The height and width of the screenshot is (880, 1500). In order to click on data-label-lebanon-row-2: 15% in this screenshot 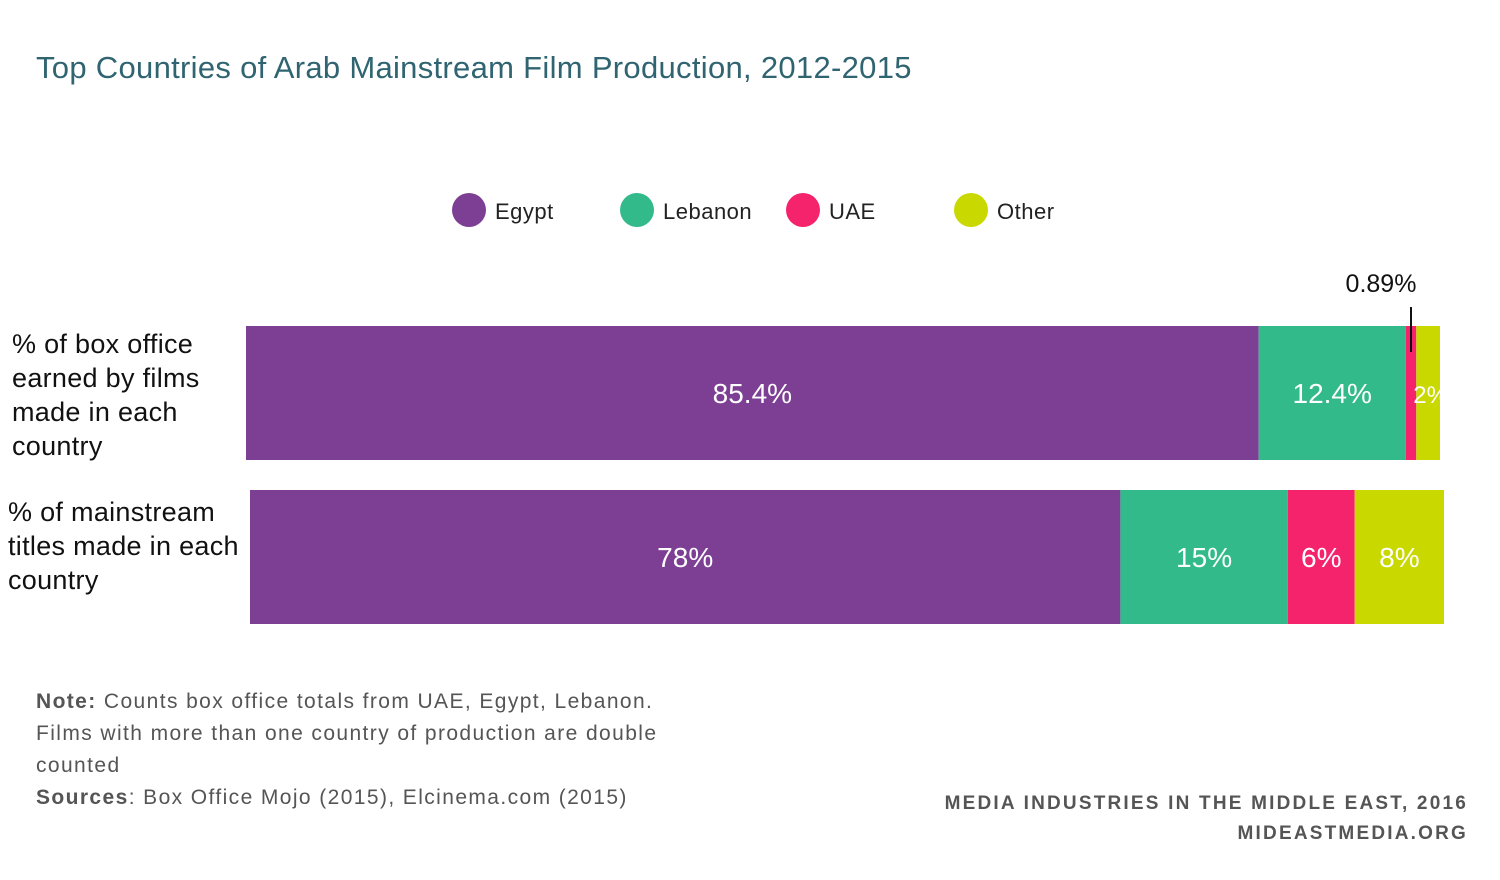, I will do `click(1204, 557)`.